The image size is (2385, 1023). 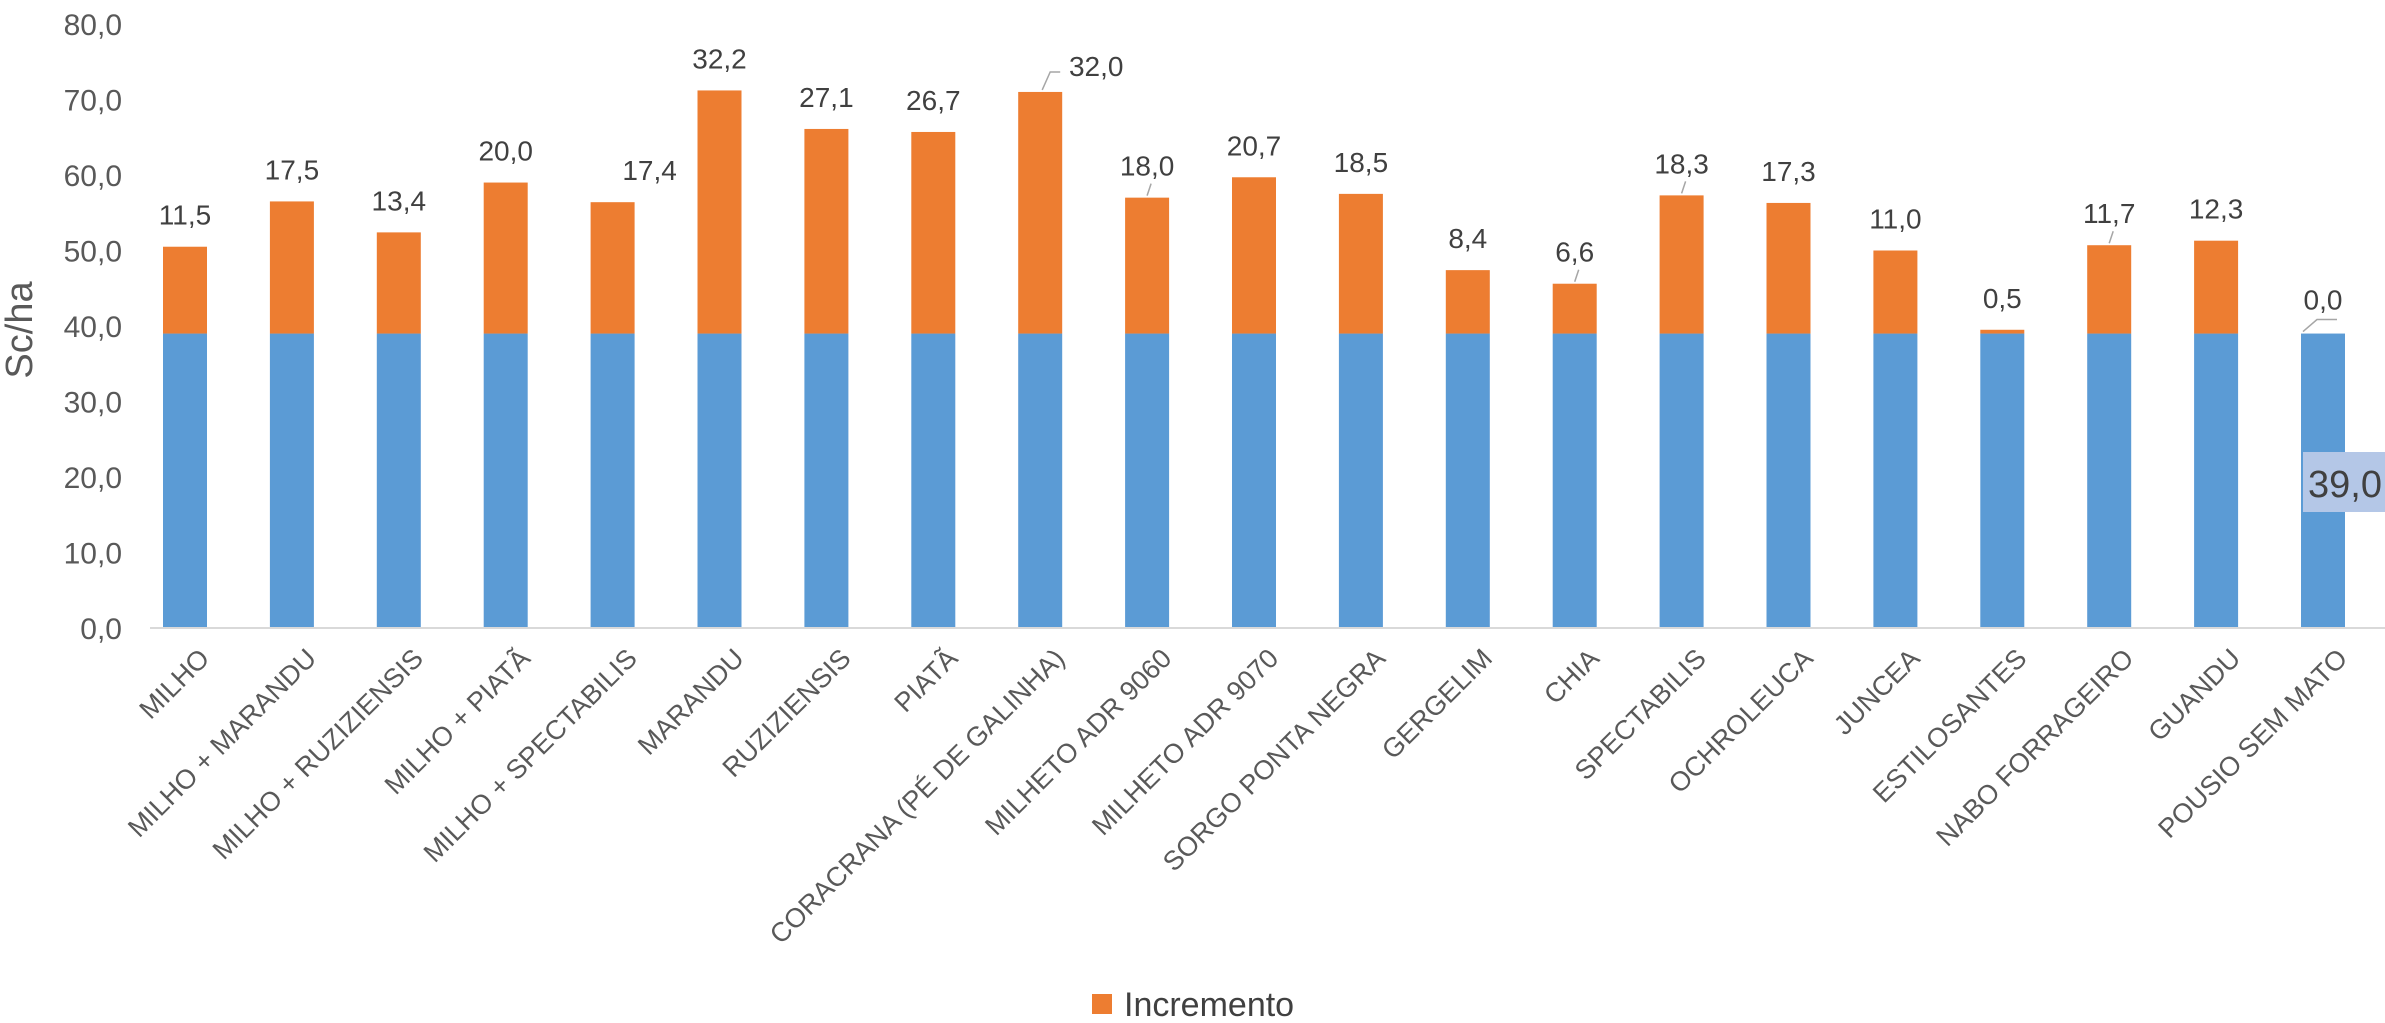 What do you see at coordinates (2002, 480) in the screenshot?
I see `bar-base-estilosantes` at bounding box center [2002, 480].